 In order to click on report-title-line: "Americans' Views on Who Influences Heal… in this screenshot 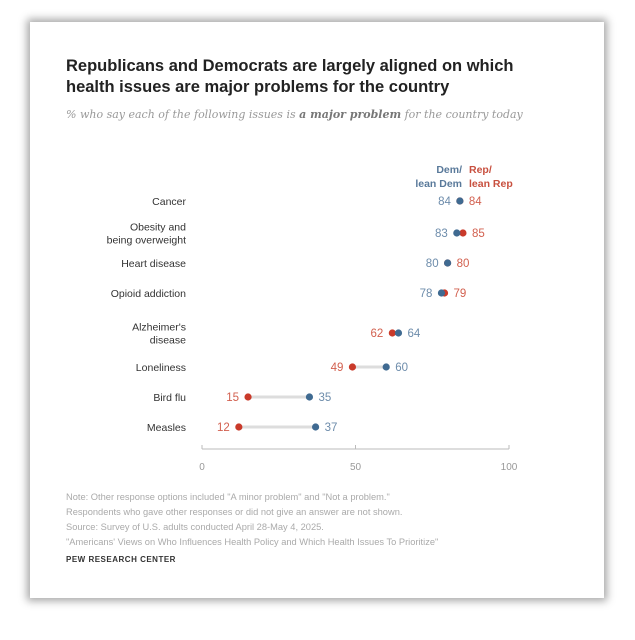, I will do `click(252, 542)`.